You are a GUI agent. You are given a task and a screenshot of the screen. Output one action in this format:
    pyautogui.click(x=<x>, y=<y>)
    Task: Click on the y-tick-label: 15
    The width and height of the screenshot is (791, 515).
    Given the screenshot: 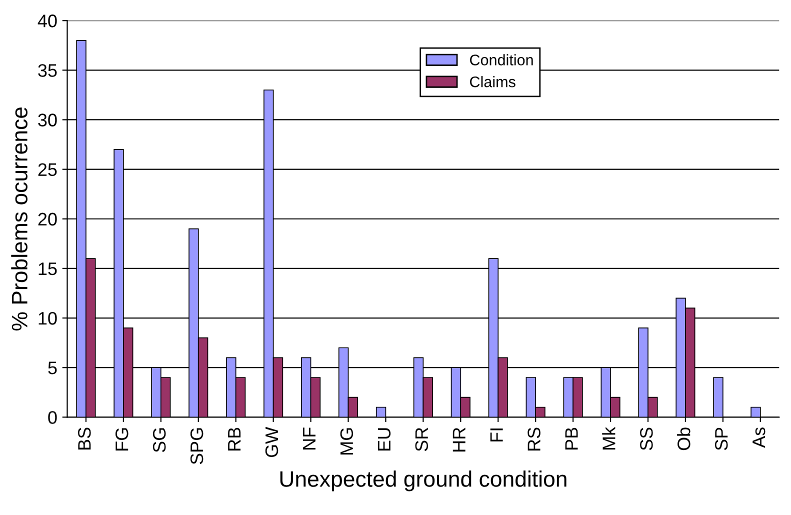 What is the action you would take?
    pyautogui.click(x=47, y=269)
    